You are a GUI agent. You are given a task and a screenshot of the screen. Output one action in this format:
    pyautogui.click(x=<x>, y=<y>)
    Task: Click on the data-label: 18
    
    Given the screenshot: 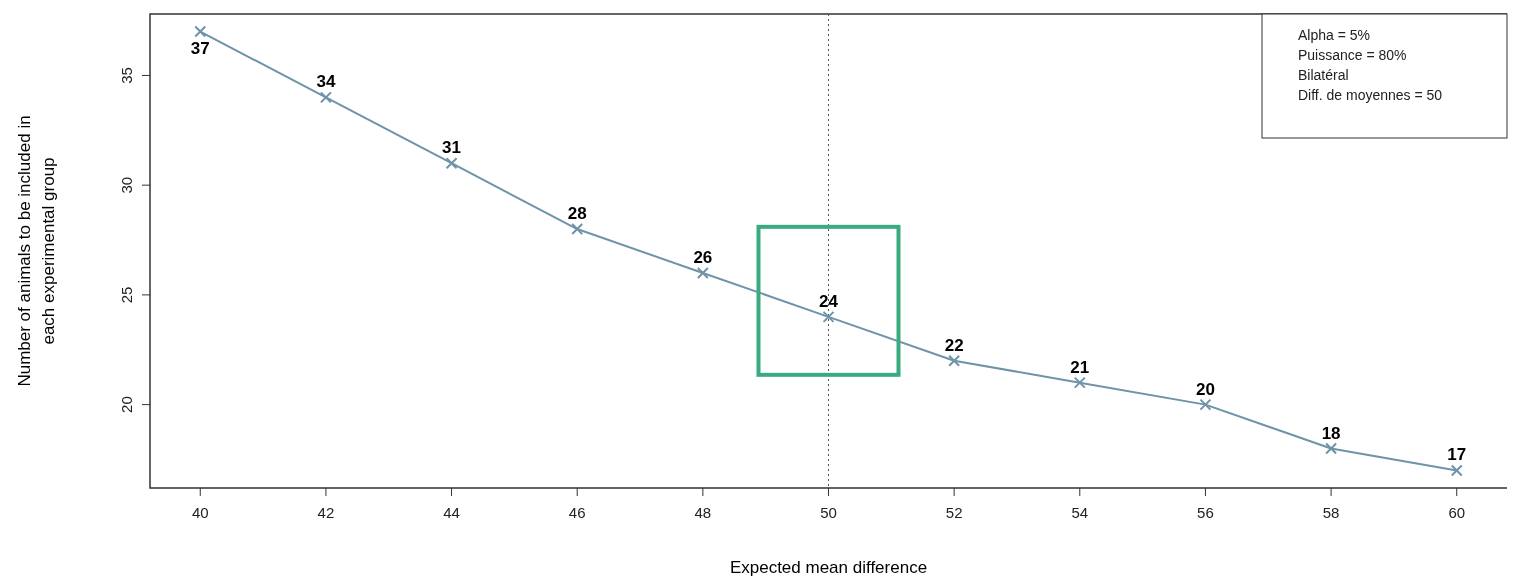 What is the action you would take?
    pyautogui.click(x=1331, y=433)
    